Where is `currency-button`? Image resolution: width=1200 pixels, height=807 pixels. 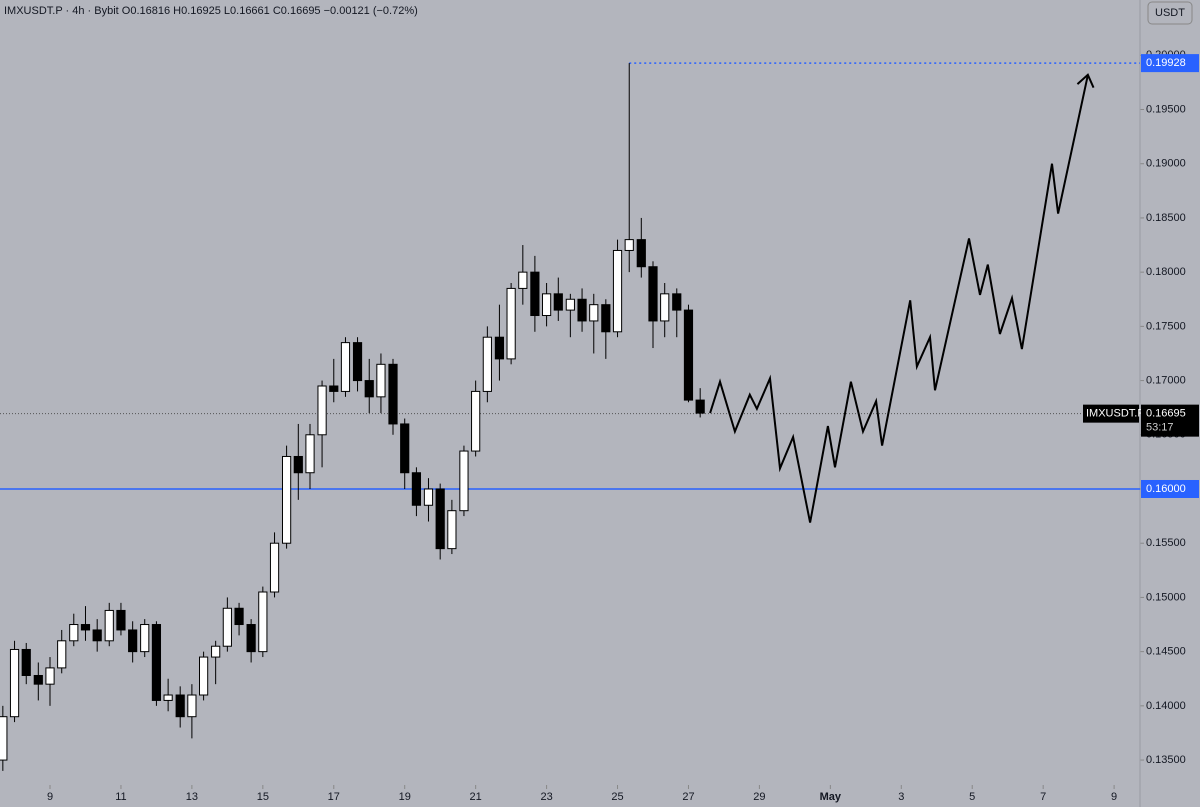 currency-button is located at coordinates (1170, 13).